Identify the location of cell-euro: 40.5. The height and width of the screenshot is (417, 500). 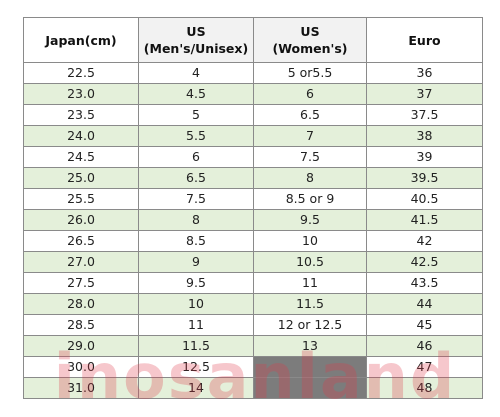
(424, 199).